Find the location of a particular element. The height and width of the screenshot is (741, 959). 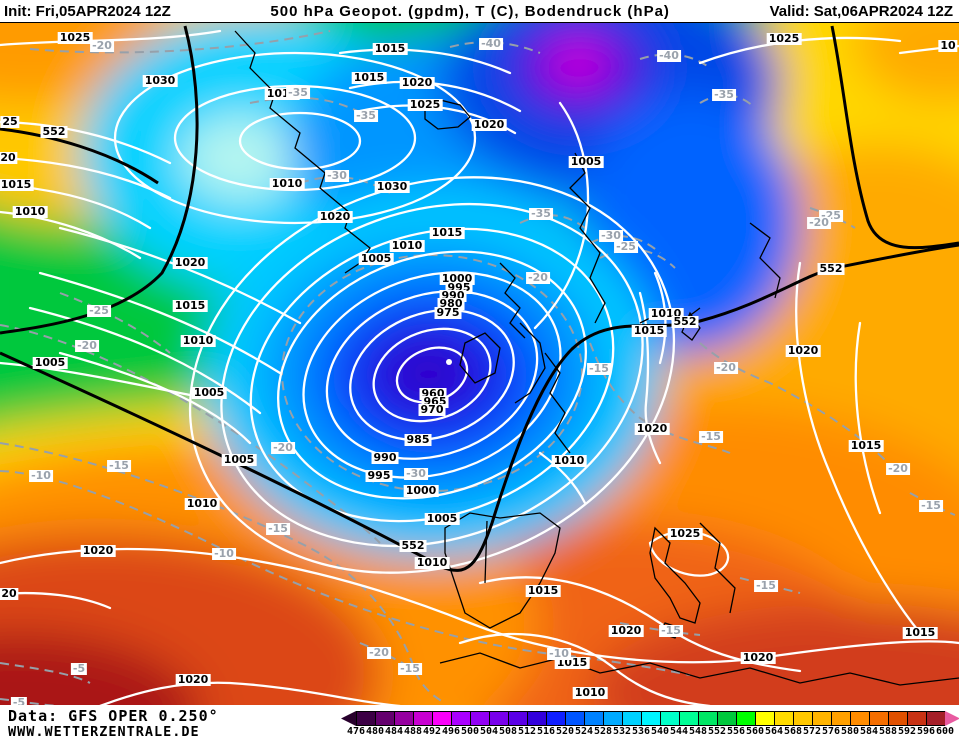

colorbar-tick: 600 is located at coordinates (945, 731).